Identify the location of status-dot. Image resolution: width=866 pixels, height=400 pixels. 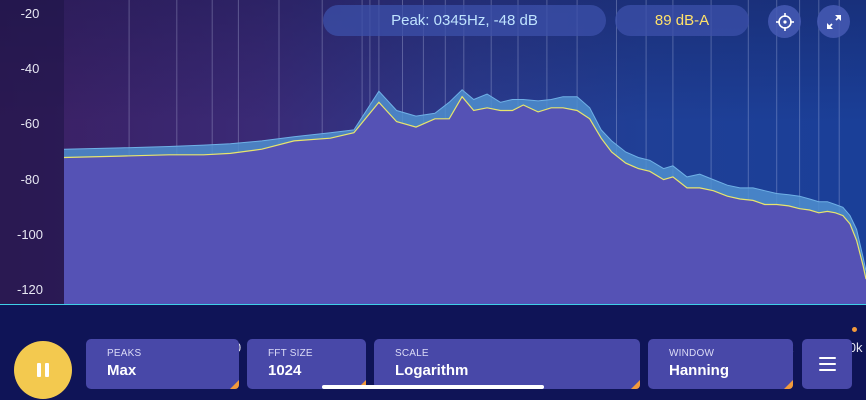
(854, 329).